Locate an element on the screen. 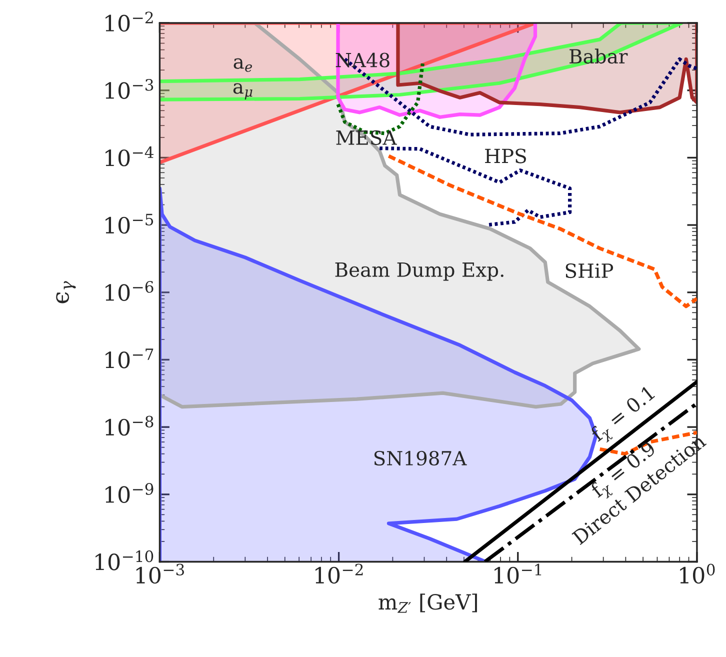  y-tick-label: 10$^{−9}$ is located at coordinates (130, 493).